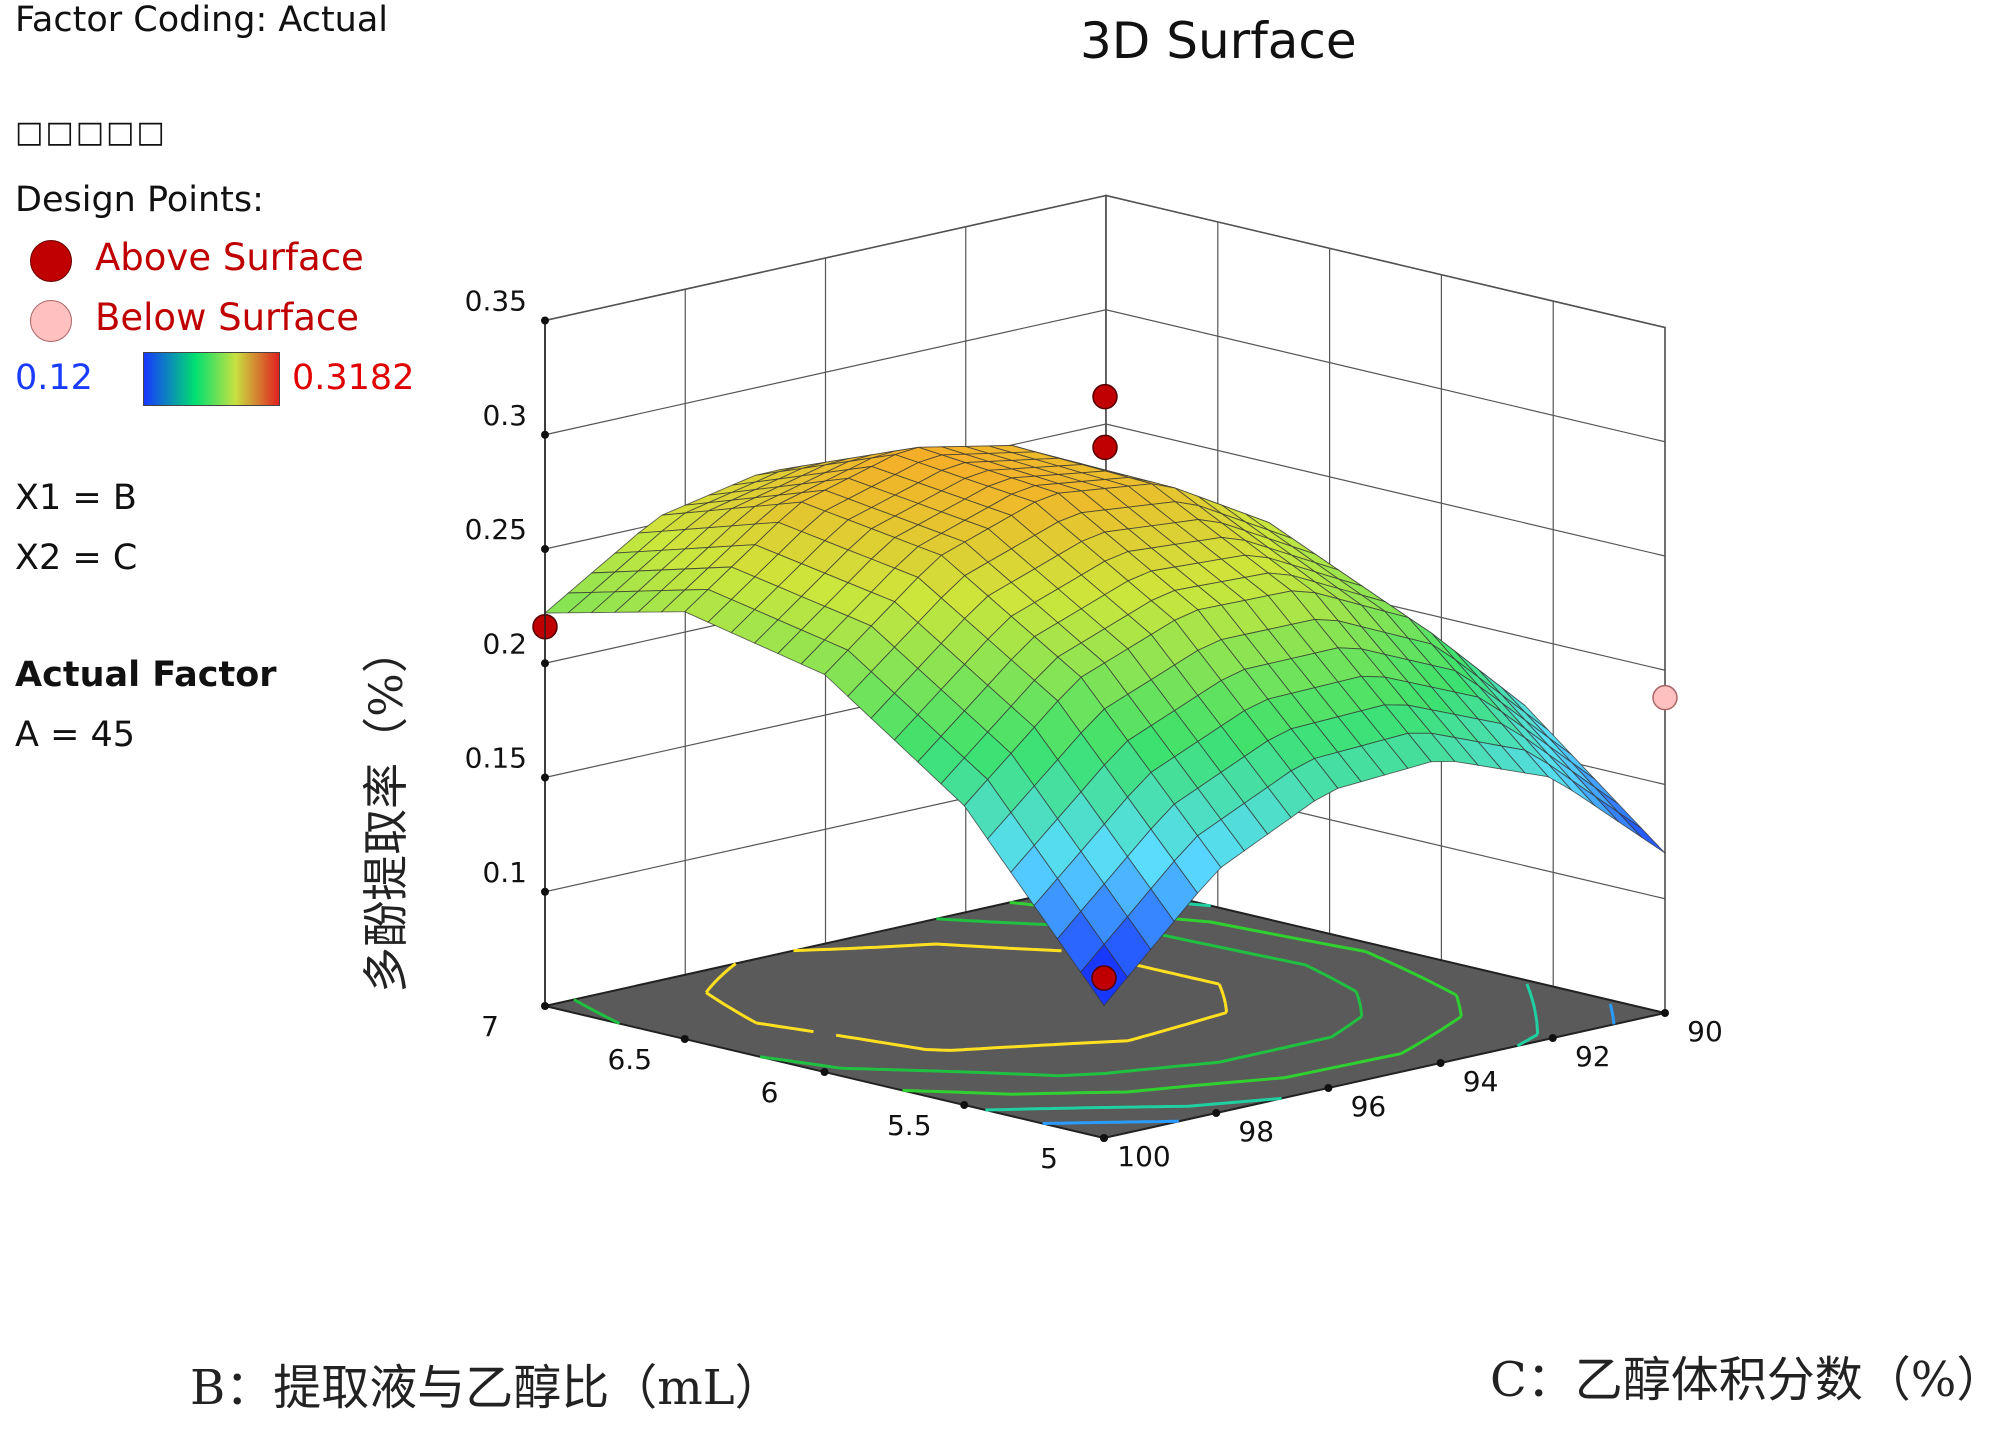  What do you see at coordinates (496, 758) in the screenshot?
I see `z-tick-label: 0.15` at bounding box center [496, 758].